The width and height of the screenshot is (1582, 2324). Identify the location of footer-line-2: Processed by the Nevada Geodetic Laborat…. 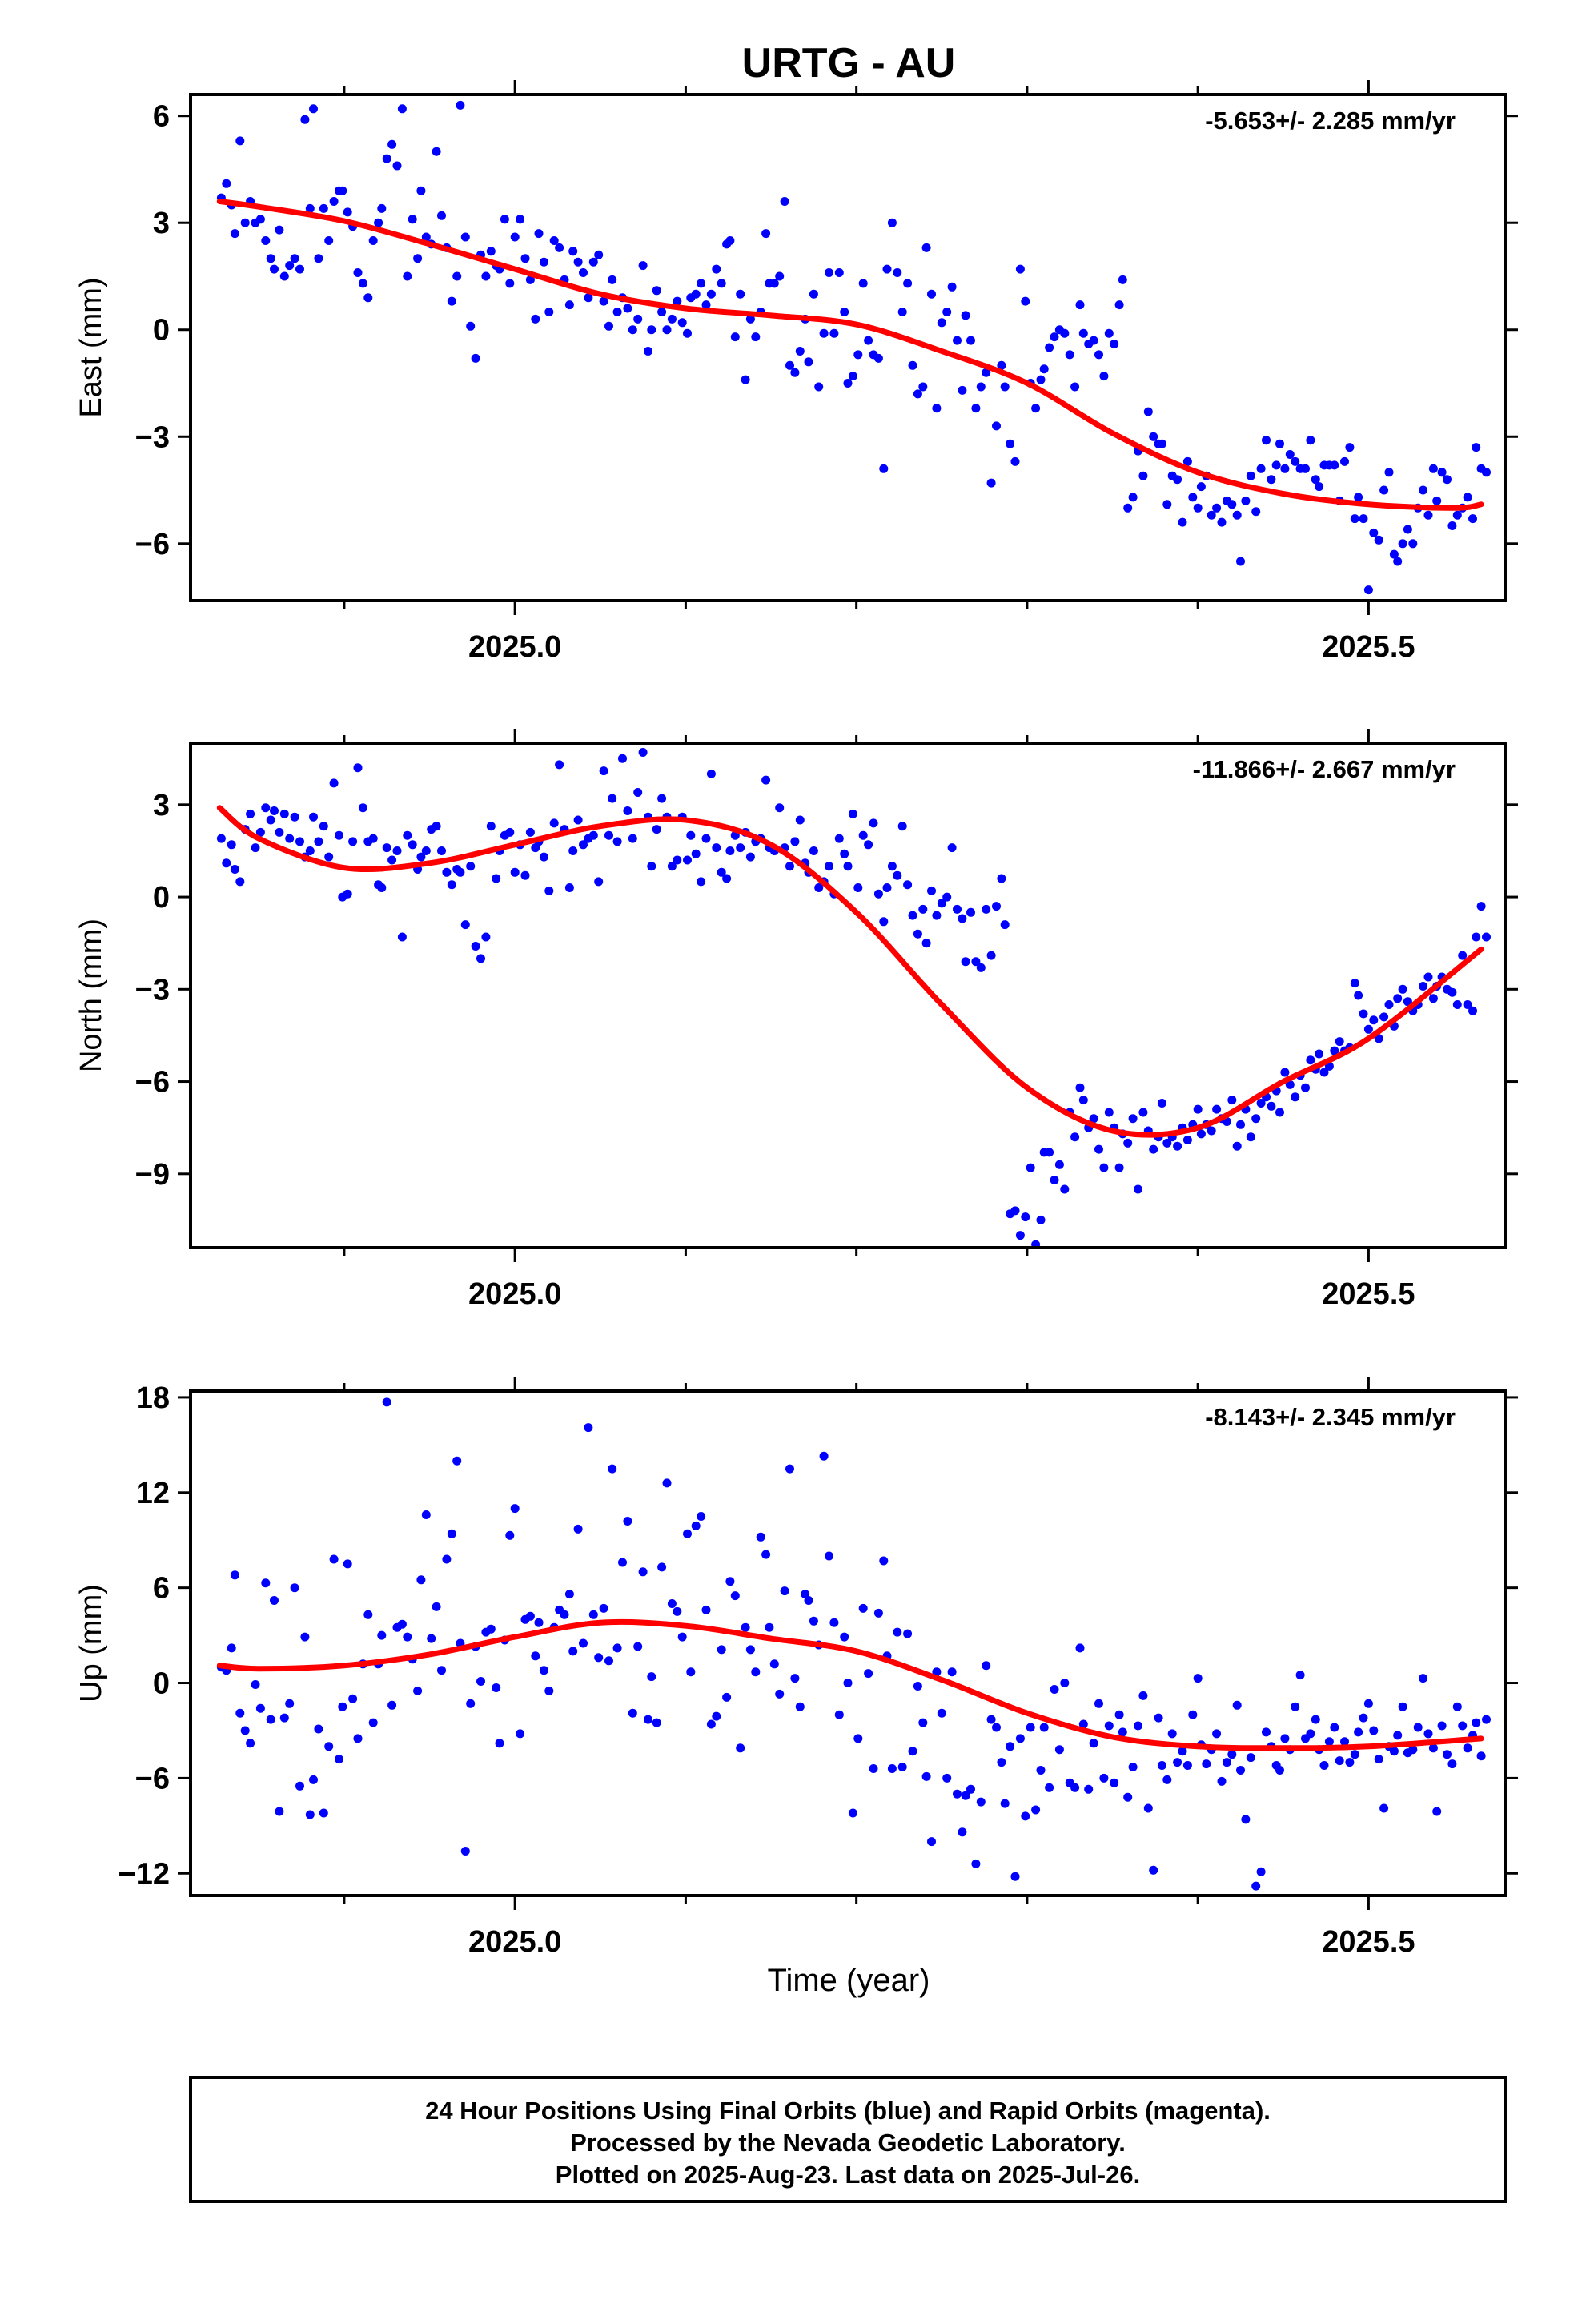
(848, 2143).